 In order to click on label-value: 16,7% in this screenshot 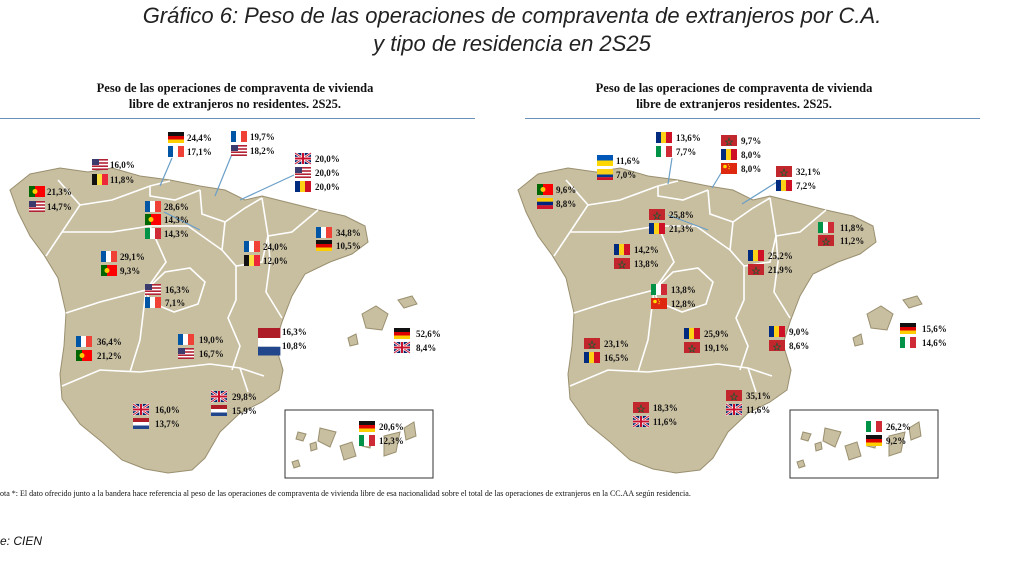, I will do `click(211, 354)`.